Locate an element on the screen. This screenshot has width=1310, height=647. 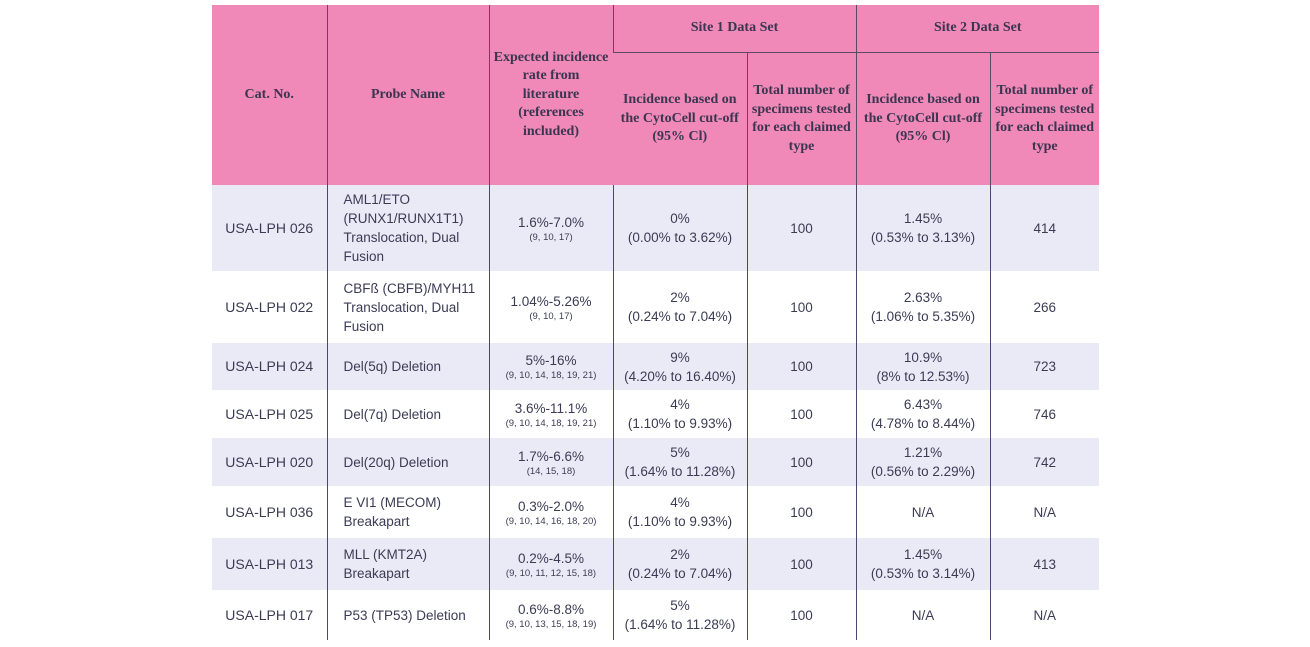
probe-name-cell: MLL (KMT2A) Breakapart is located at coordinates (407, 564).